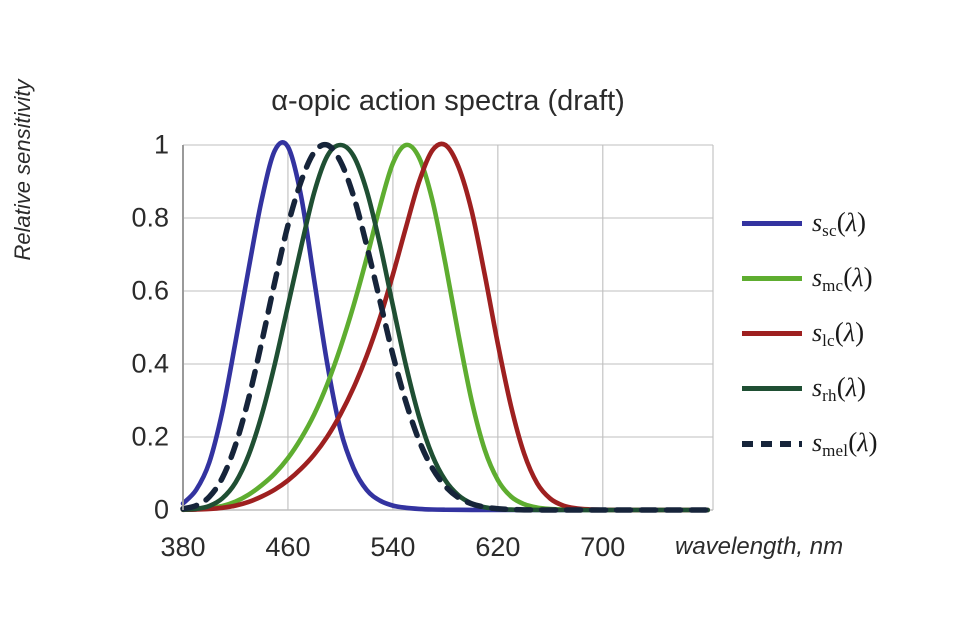 The image size is (960, 640). What do you see at coordinates (839, 223) in the screenshot?
I see `legend-label-sc: ssc(λ)` at bounding box center [839, 223].